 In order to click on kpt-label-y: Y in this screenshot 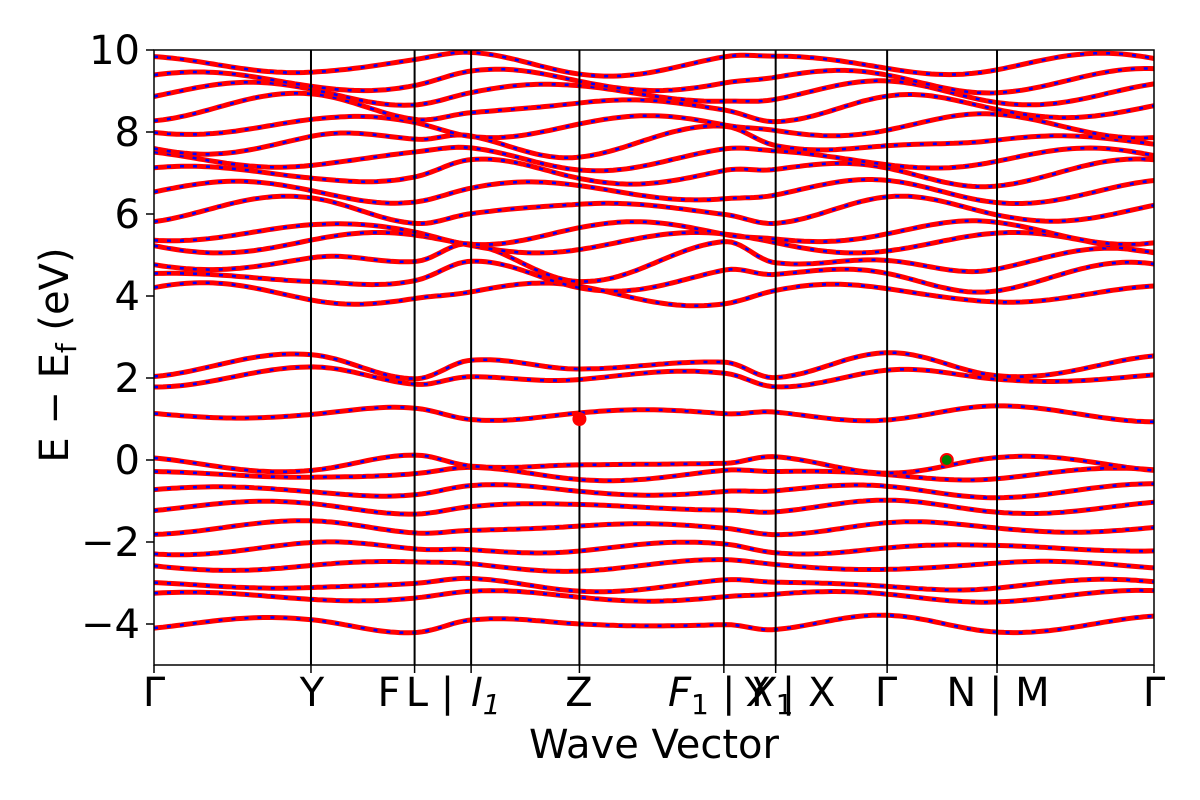, I will do `click(312, 693)`.